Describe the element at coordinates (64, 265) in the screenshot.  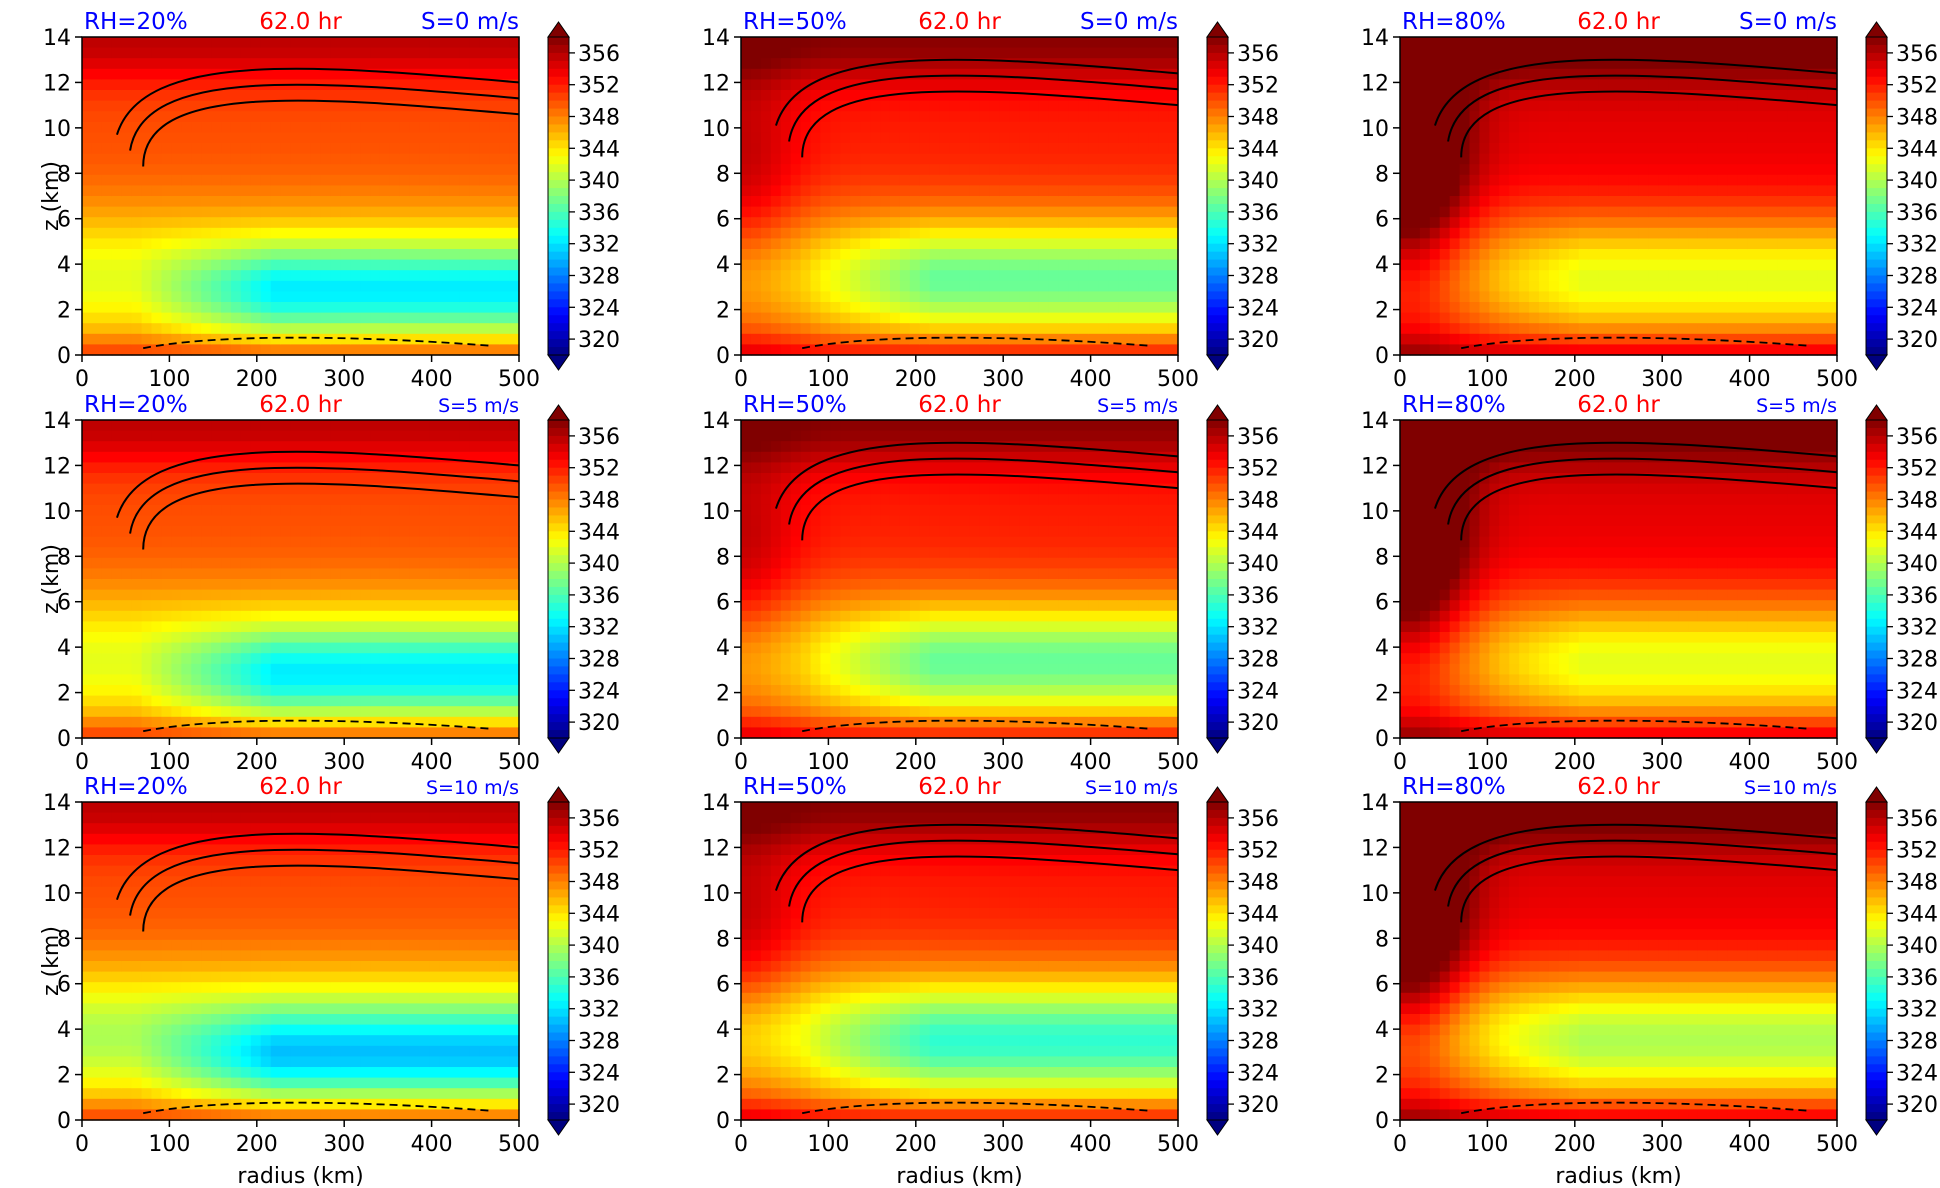
I see `y-tick-label: 4` at that location.